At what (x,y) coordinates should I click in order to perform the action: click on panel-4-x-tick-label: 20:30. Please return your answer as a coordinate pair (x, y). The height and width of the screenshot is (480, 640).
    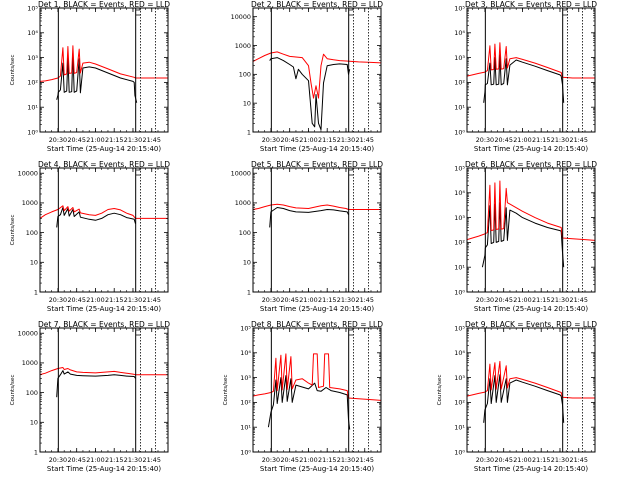
    Looking at the image, I should click on (58, 300).